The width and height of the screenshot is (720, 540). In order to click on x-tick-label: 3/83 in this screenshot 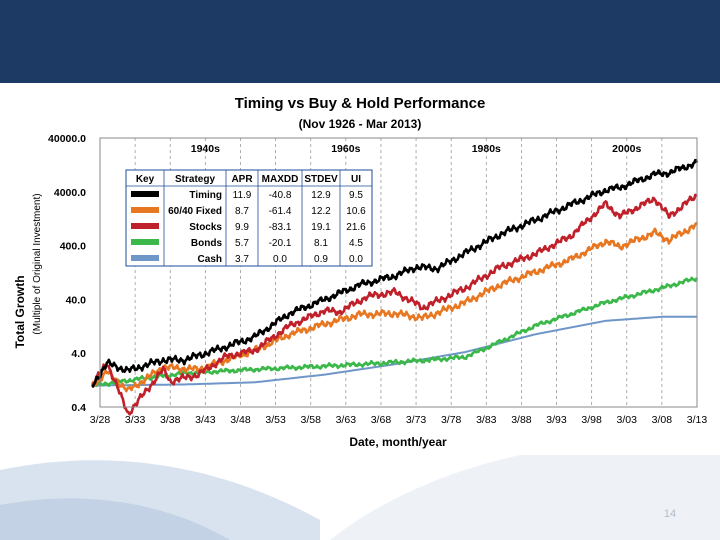, I will do `click(486, 420)`.